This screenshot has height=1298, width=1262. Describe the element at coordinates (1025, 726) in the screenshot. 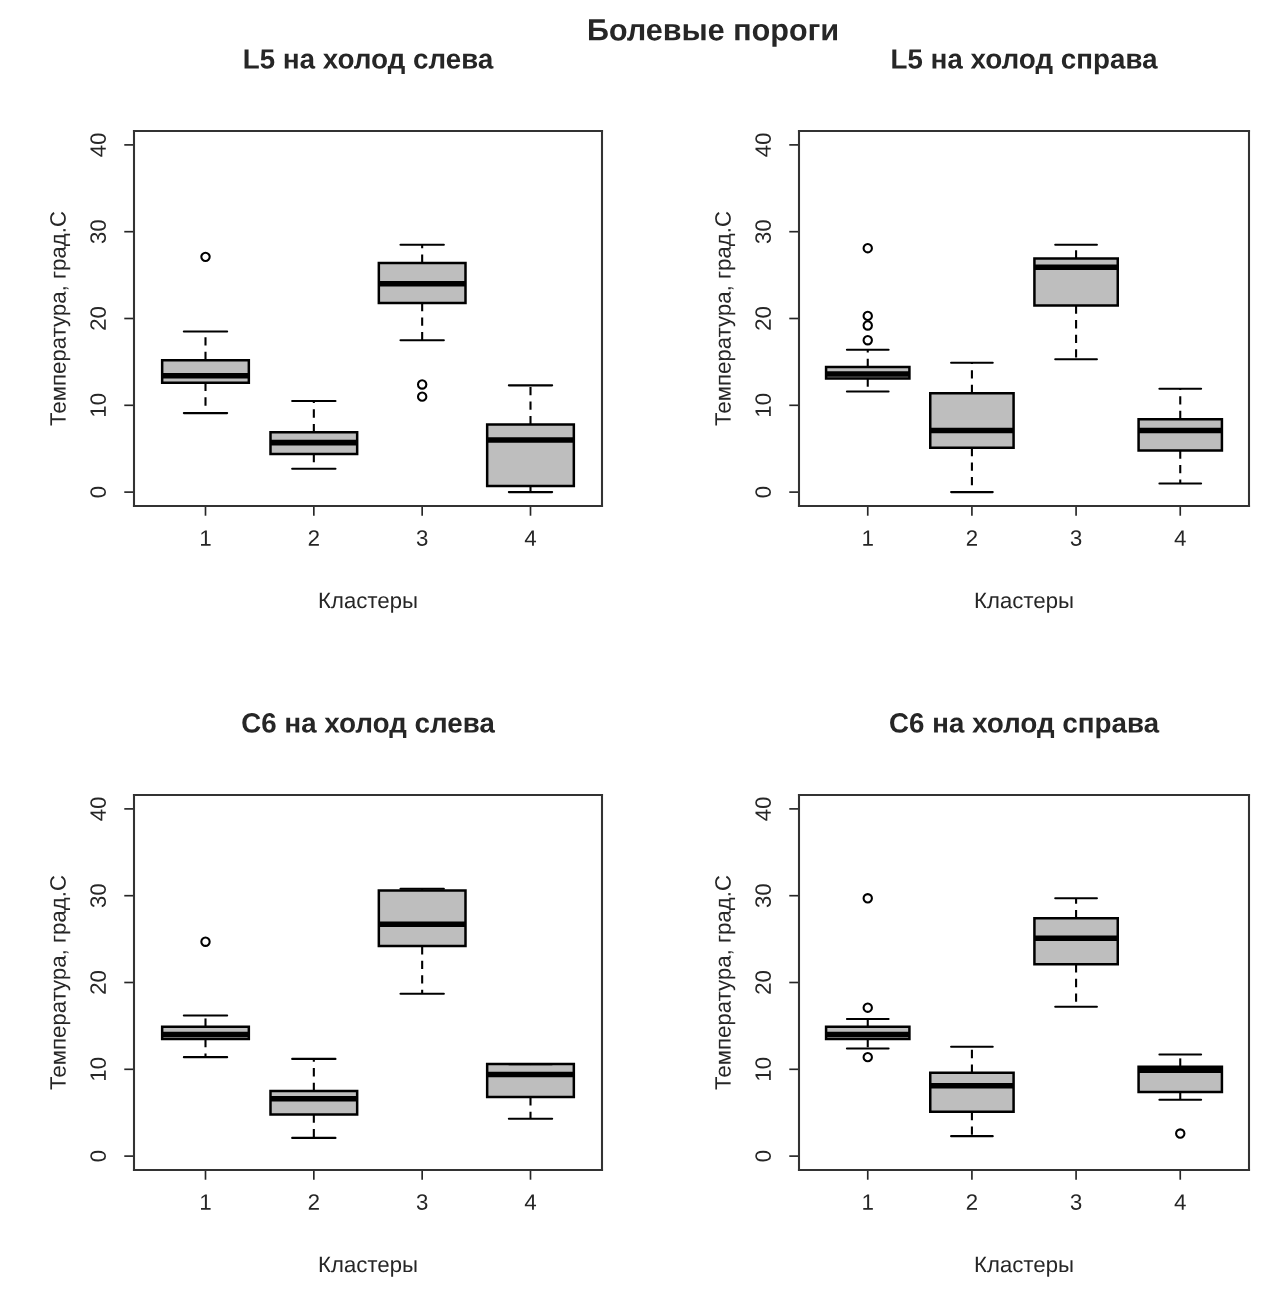

I see `chart-title: C6 на холод справа` at that location.